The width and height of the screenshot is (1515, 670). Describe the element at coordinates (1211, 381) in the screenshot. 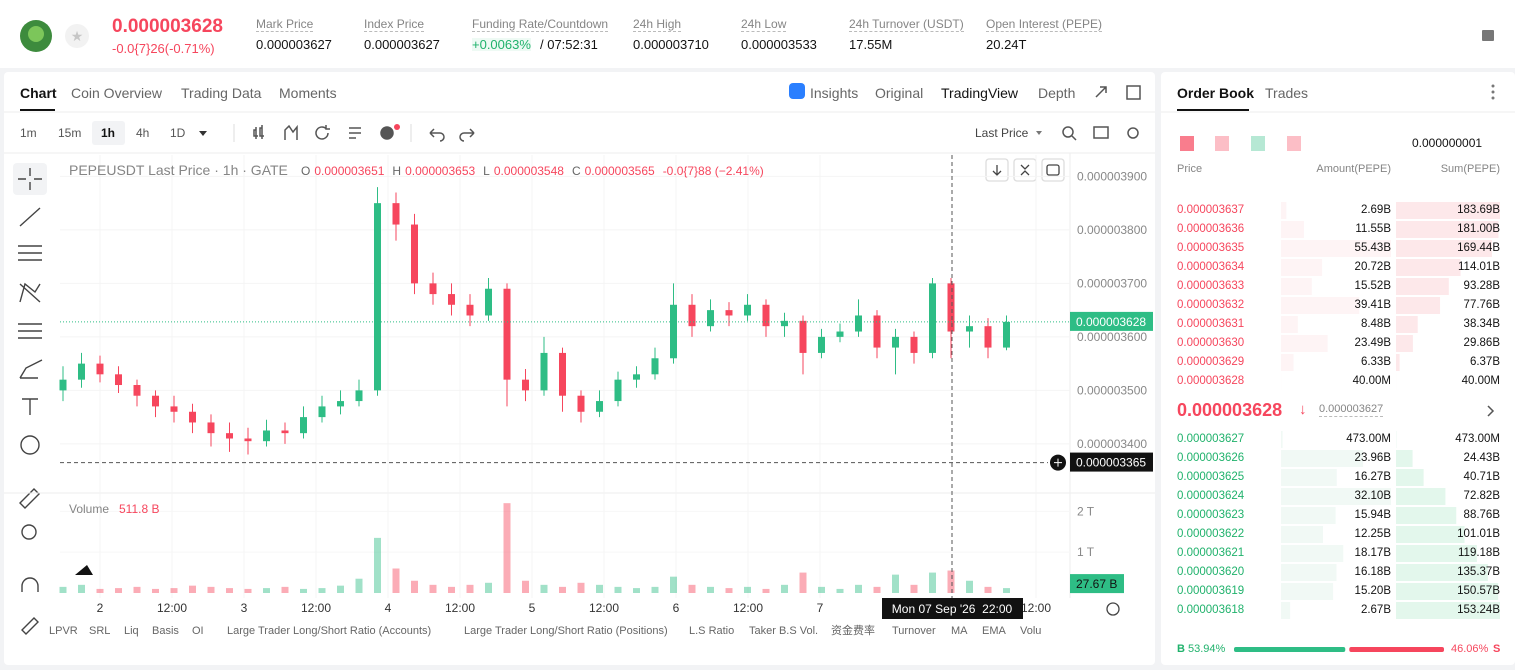

I see `book-price: 0.000003628` at that location.